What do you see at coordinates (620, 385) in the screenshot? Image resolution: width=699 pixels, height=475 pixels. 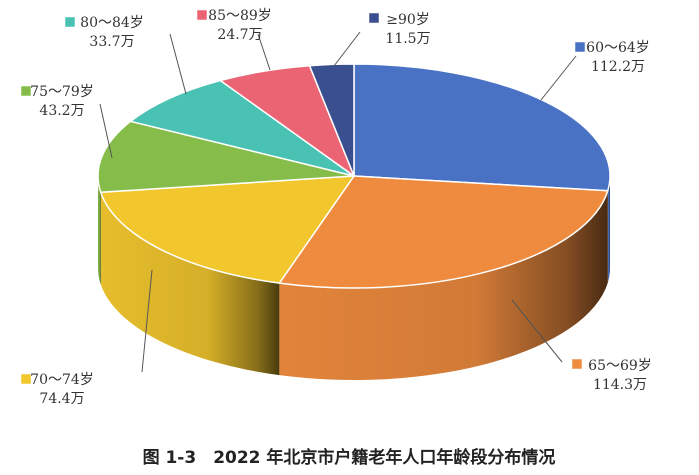 I see `value-label-1: 114.3万` at bounding box center [620, 385].